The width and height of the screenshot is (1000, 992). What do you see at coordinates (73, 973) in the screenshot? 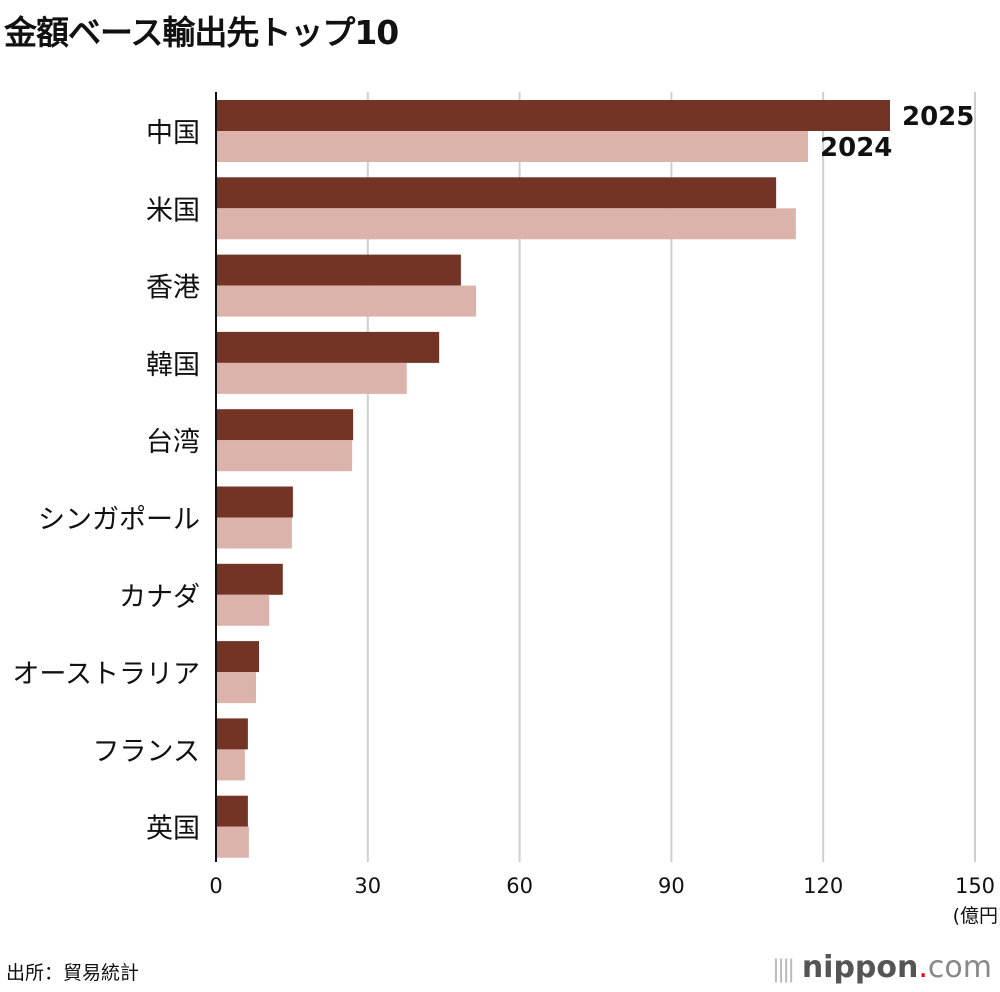
I see `source-note: 出所：貿易統計` at bounding box center [73, 973].